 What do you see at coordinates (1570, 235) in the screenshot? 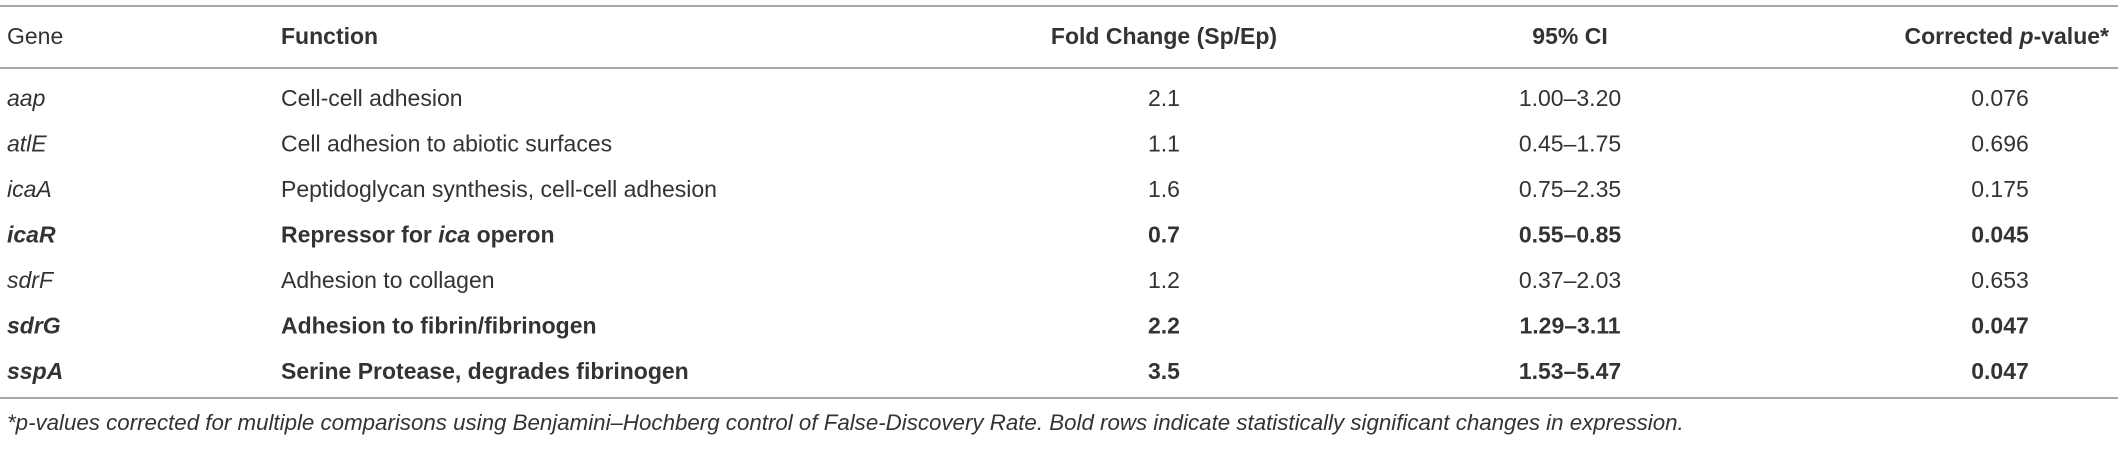
I see `cell: 0.55–0.85` at bounding box center [1570, 235].